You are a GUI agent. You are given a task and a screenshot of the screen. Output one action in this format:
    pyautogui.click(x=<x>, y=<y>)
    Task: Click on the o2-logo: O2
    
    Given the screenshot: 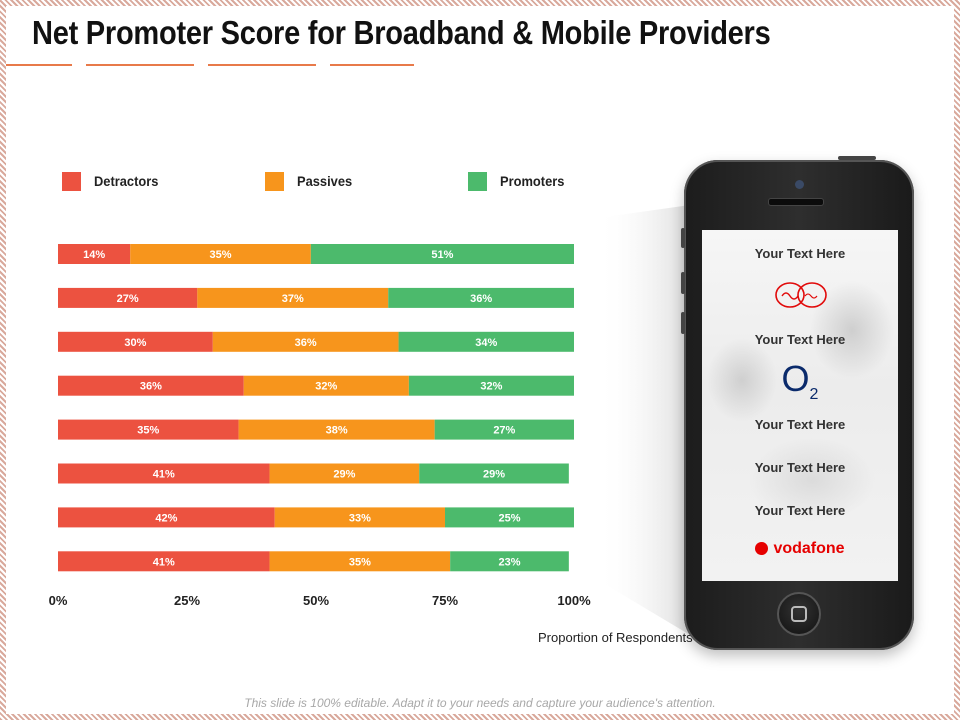 What is the action you would take?
    pyautogui.click(x=800, y=381)
    